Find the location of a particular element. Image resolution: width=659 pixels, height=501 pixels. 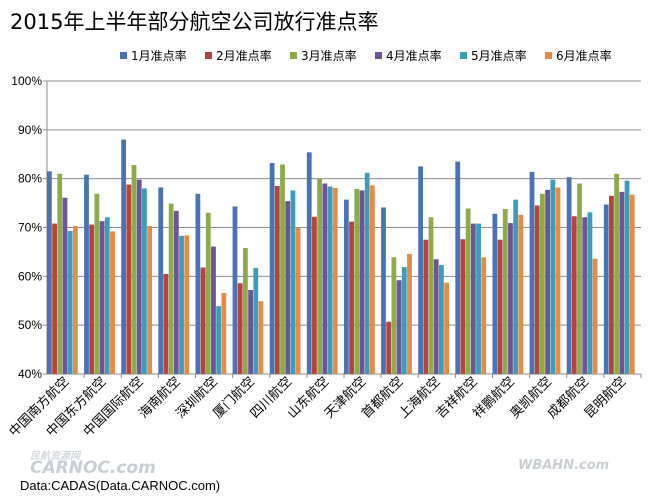

y-axis-ticks: 40% 50% 60% 70% 80% 90% 100% is located at coordinates (29, 227).